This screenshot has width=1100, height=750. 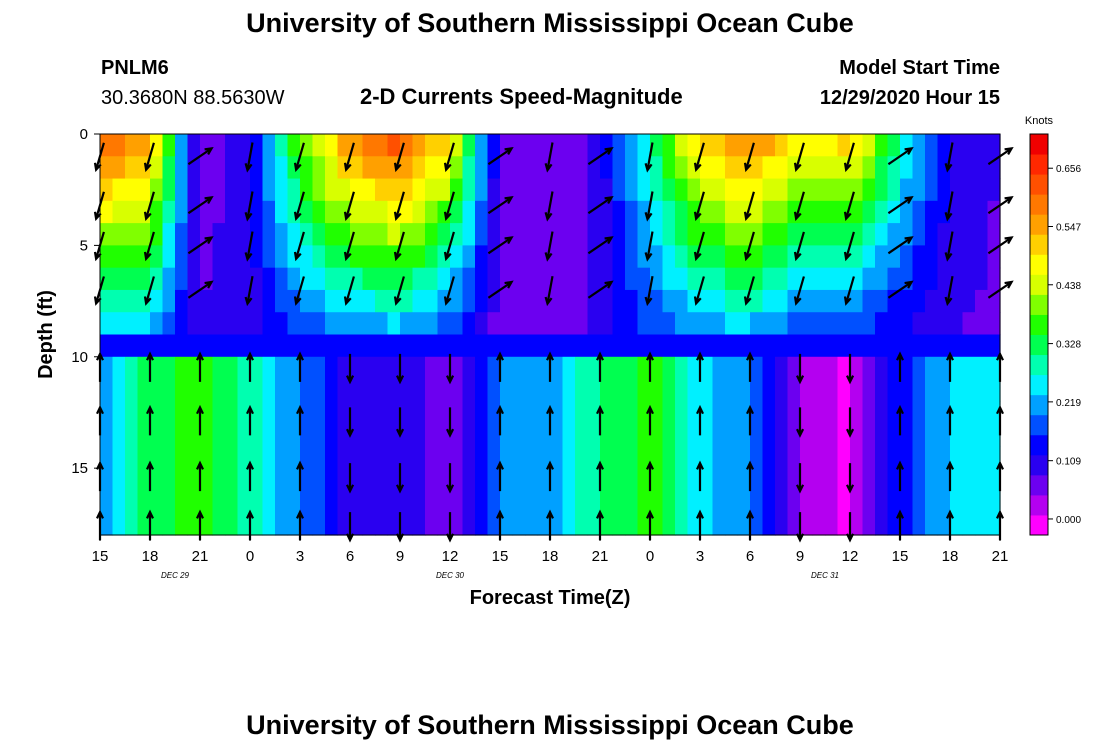 I want to click on x-tick-label: 9, so click(x=800, y=556).